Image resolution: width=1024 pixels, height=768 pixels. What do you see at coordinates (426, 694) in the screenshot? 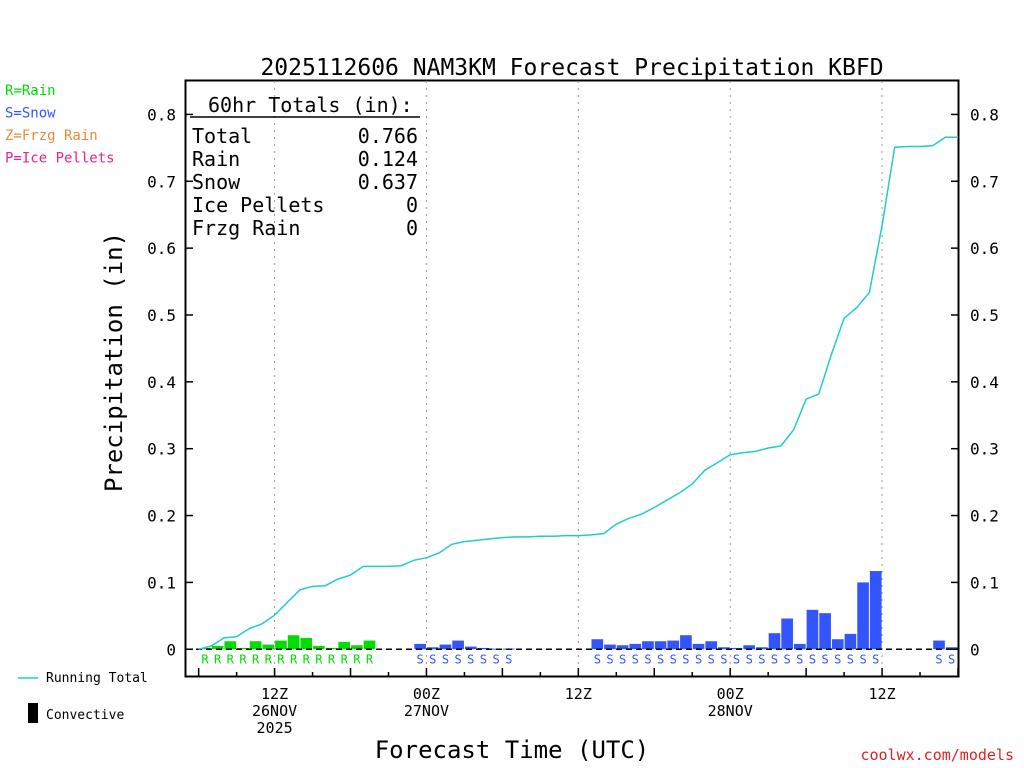
I see `x-tick-label-18-0: 00Z` at bounding box center [426, 694].